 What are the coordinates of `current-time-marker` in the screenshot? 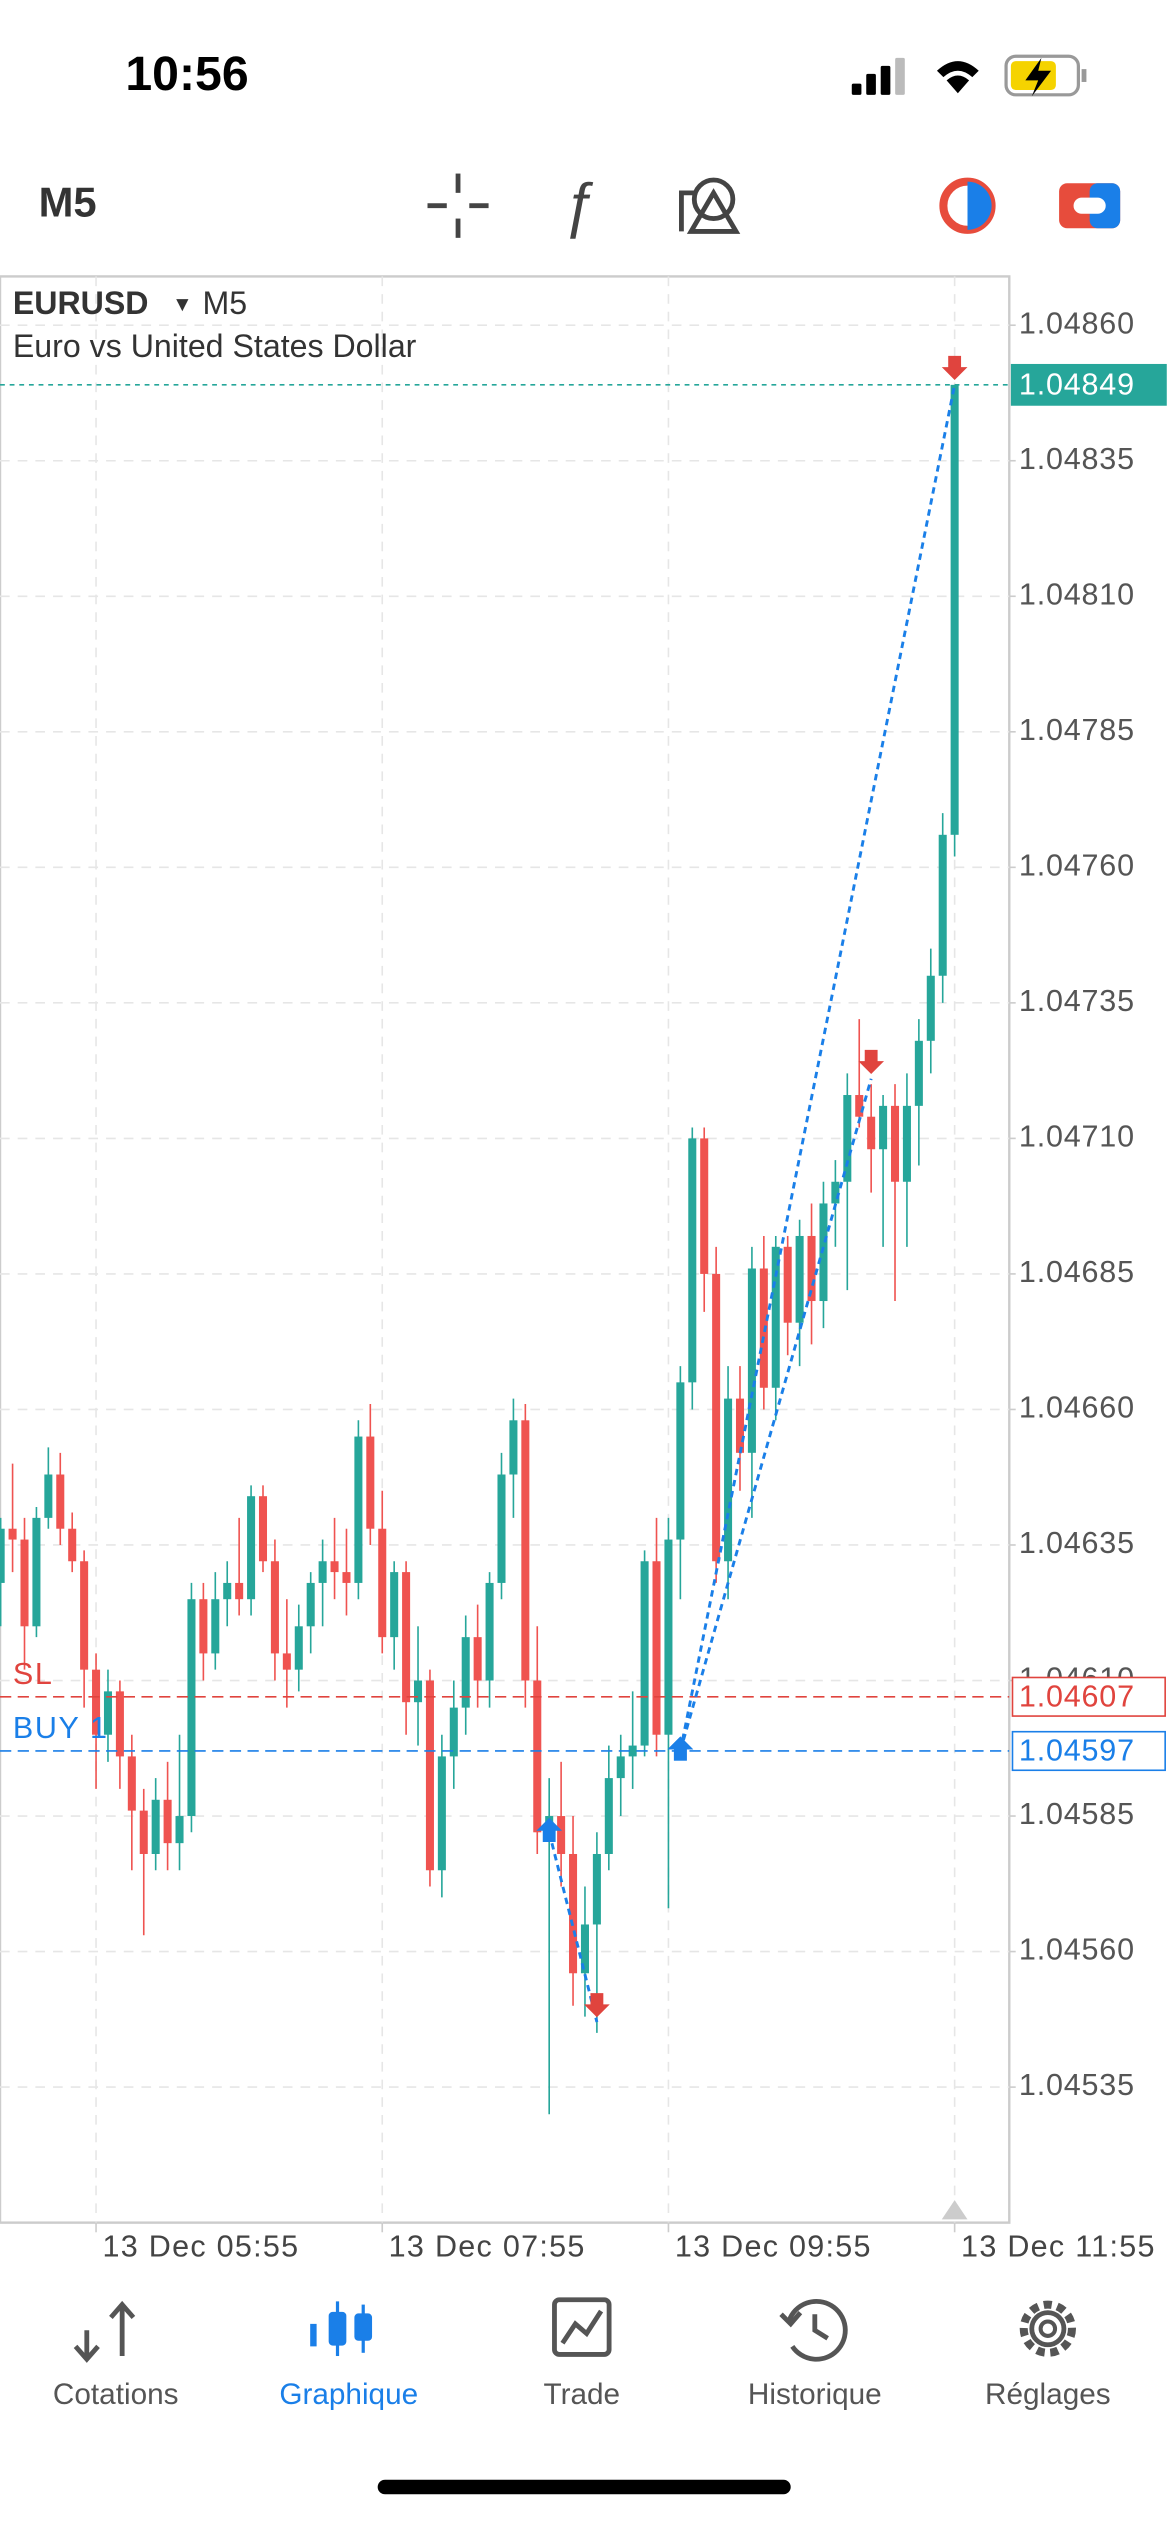 It's located at (954, 2210).